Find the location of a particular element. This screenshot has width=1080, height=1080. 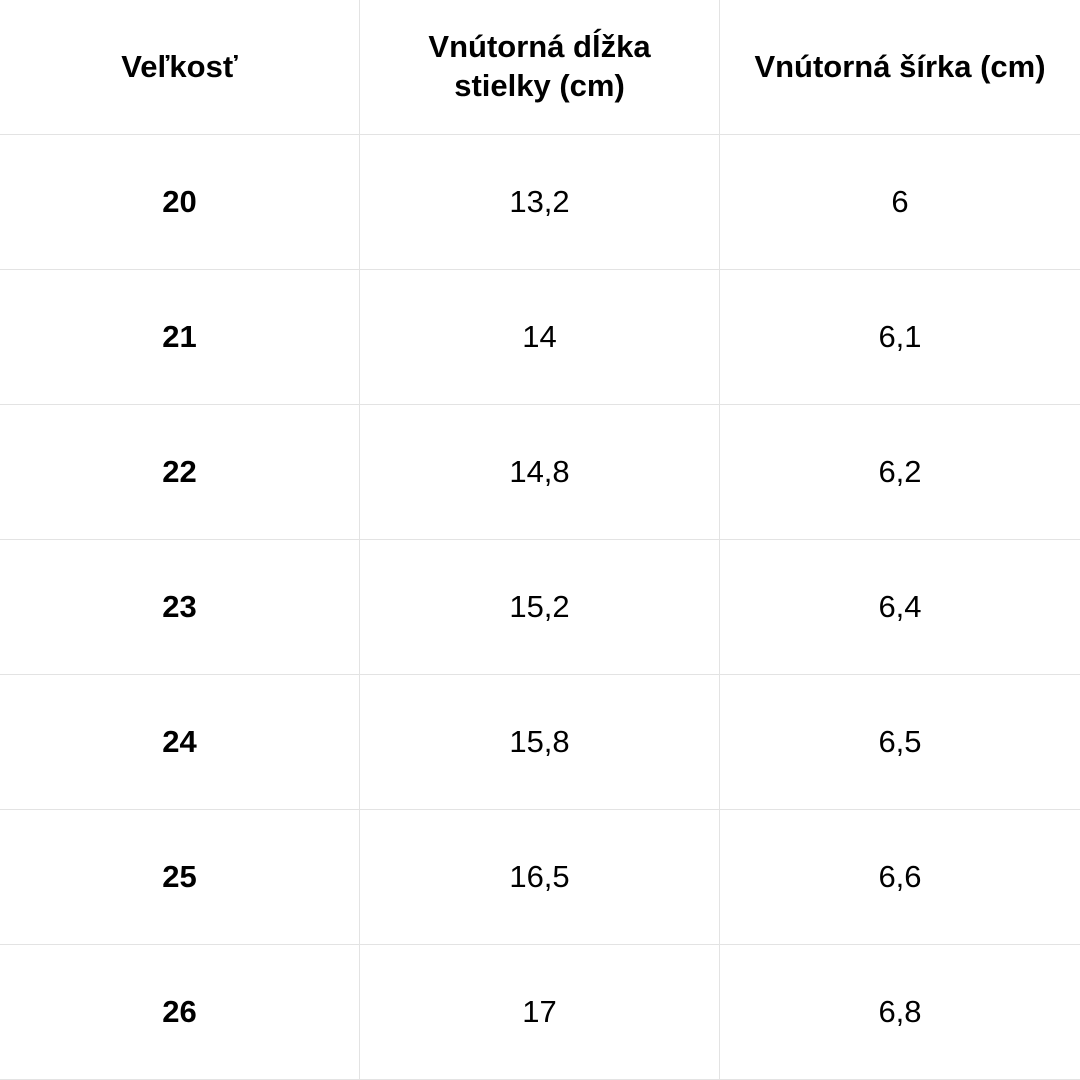

size-cell: 22 is located at coordinates (180, 472).